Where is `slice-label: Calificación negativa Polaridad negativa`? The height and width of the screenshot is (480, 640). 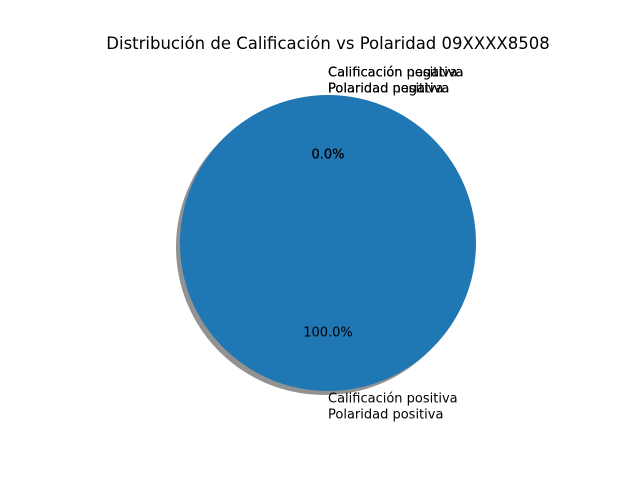 slice-label: Calificación negativa Polaridad negativa is located at coordinates (395, 81).